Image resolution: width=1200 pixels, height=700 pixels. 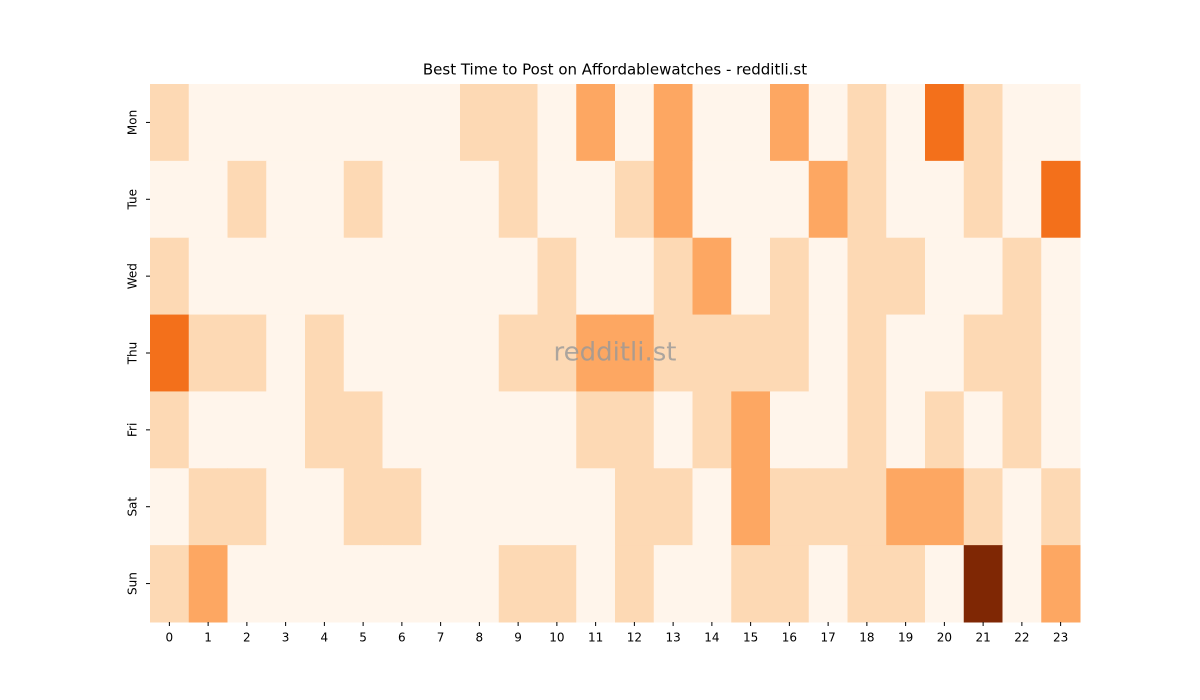 I want to click on x-tick-label: 18, so click(x=866, y=638).